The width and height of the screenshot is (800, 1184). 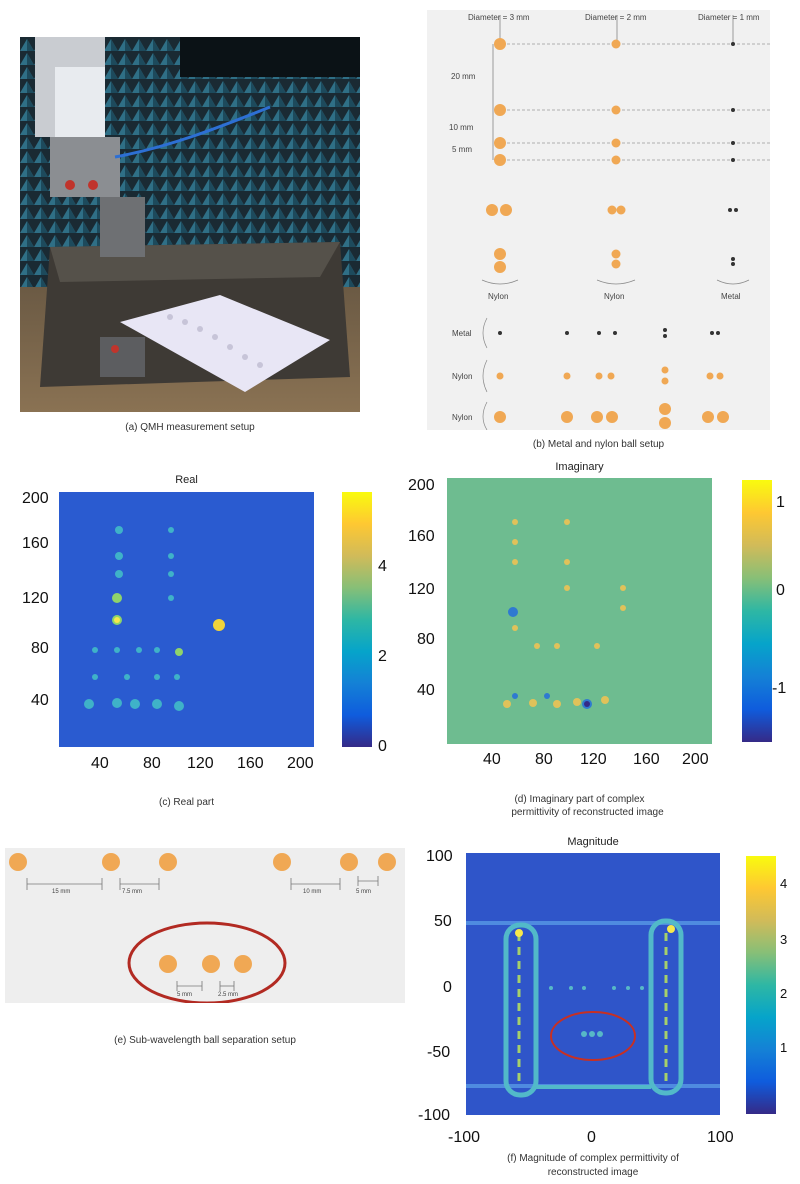 I want to click on row-label-nylon-2mm: Nylon, so click(x=462, y=376).